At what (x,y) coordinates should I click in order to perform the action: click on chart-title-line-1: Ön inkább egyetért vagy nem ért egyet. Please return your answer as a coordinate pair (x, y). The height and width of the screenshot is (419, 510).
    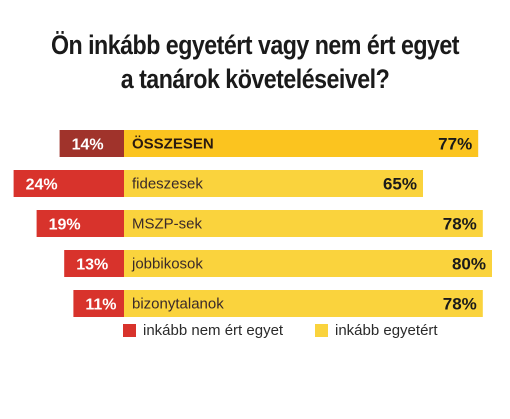
    Looking at the image, I should click on (255, 45).